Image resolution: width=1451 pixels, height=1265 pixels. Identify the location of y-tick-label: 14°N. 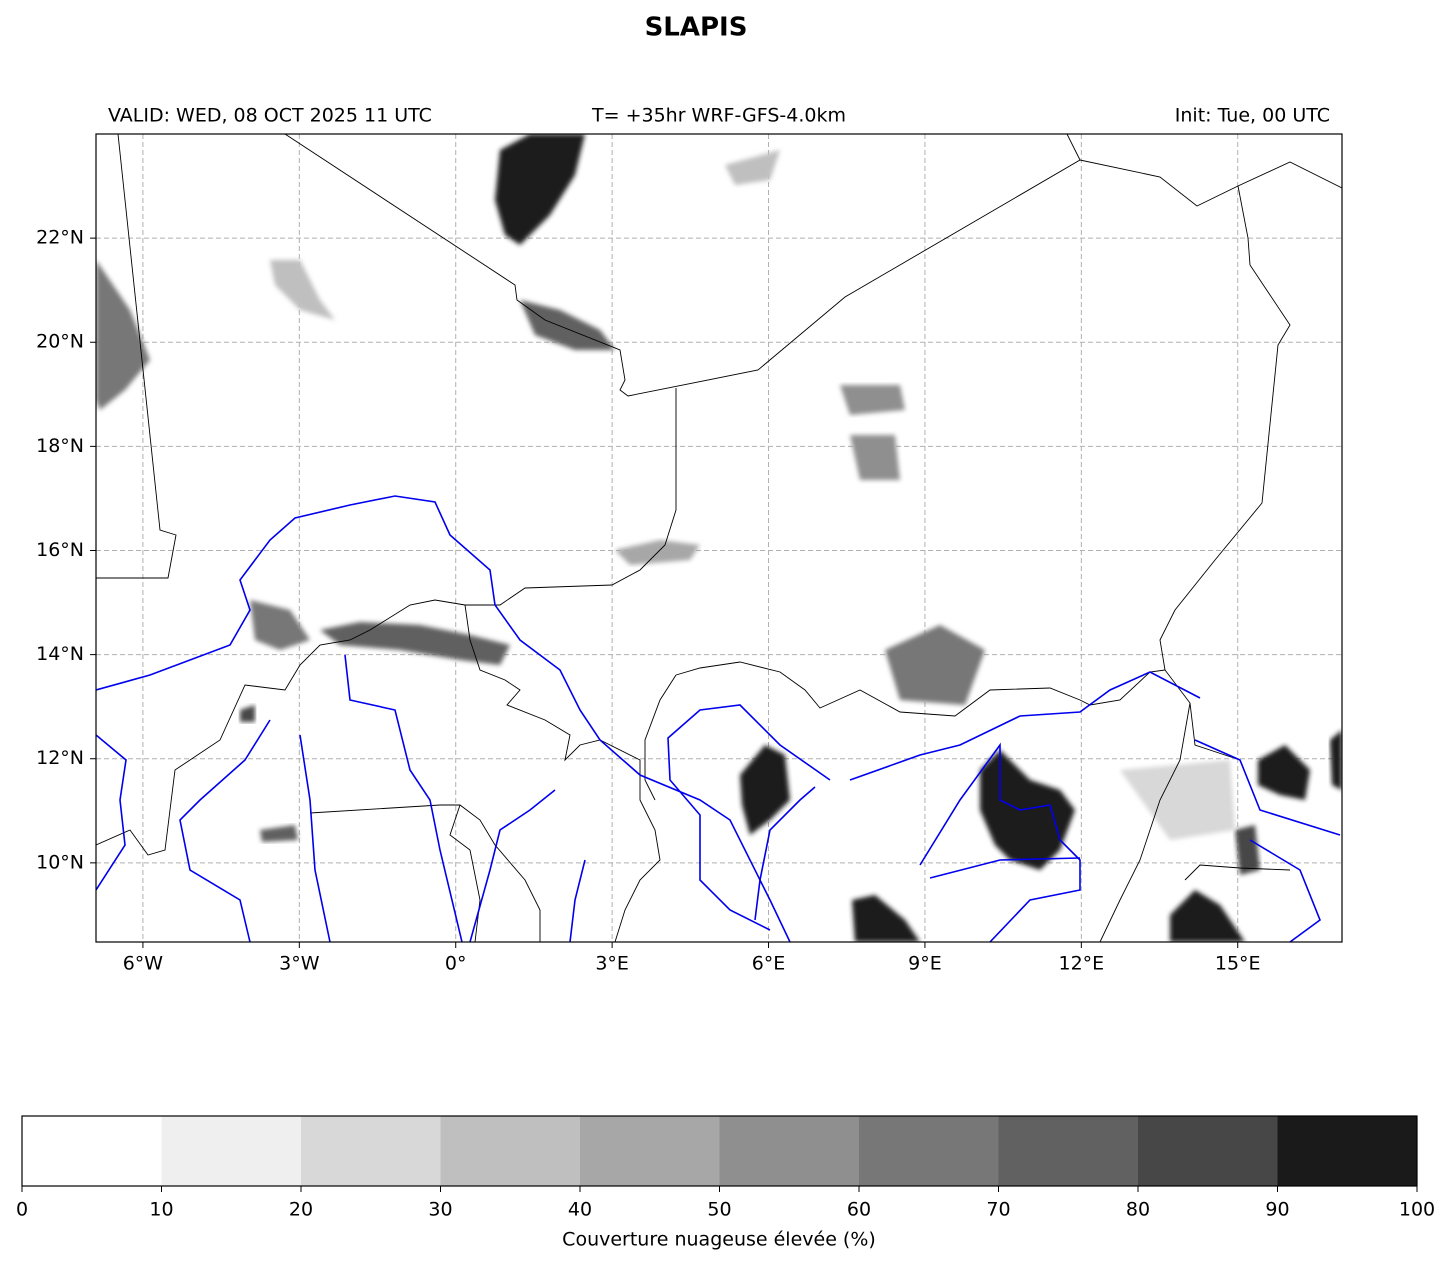
(60, 654).